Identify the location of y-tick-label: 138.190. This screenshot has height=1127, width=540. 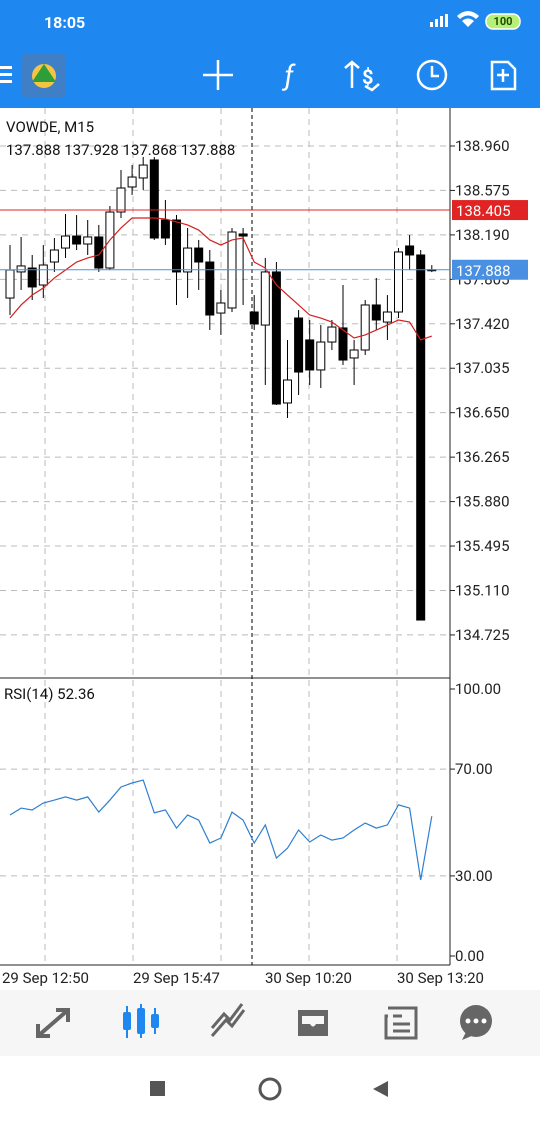
(482, 235).